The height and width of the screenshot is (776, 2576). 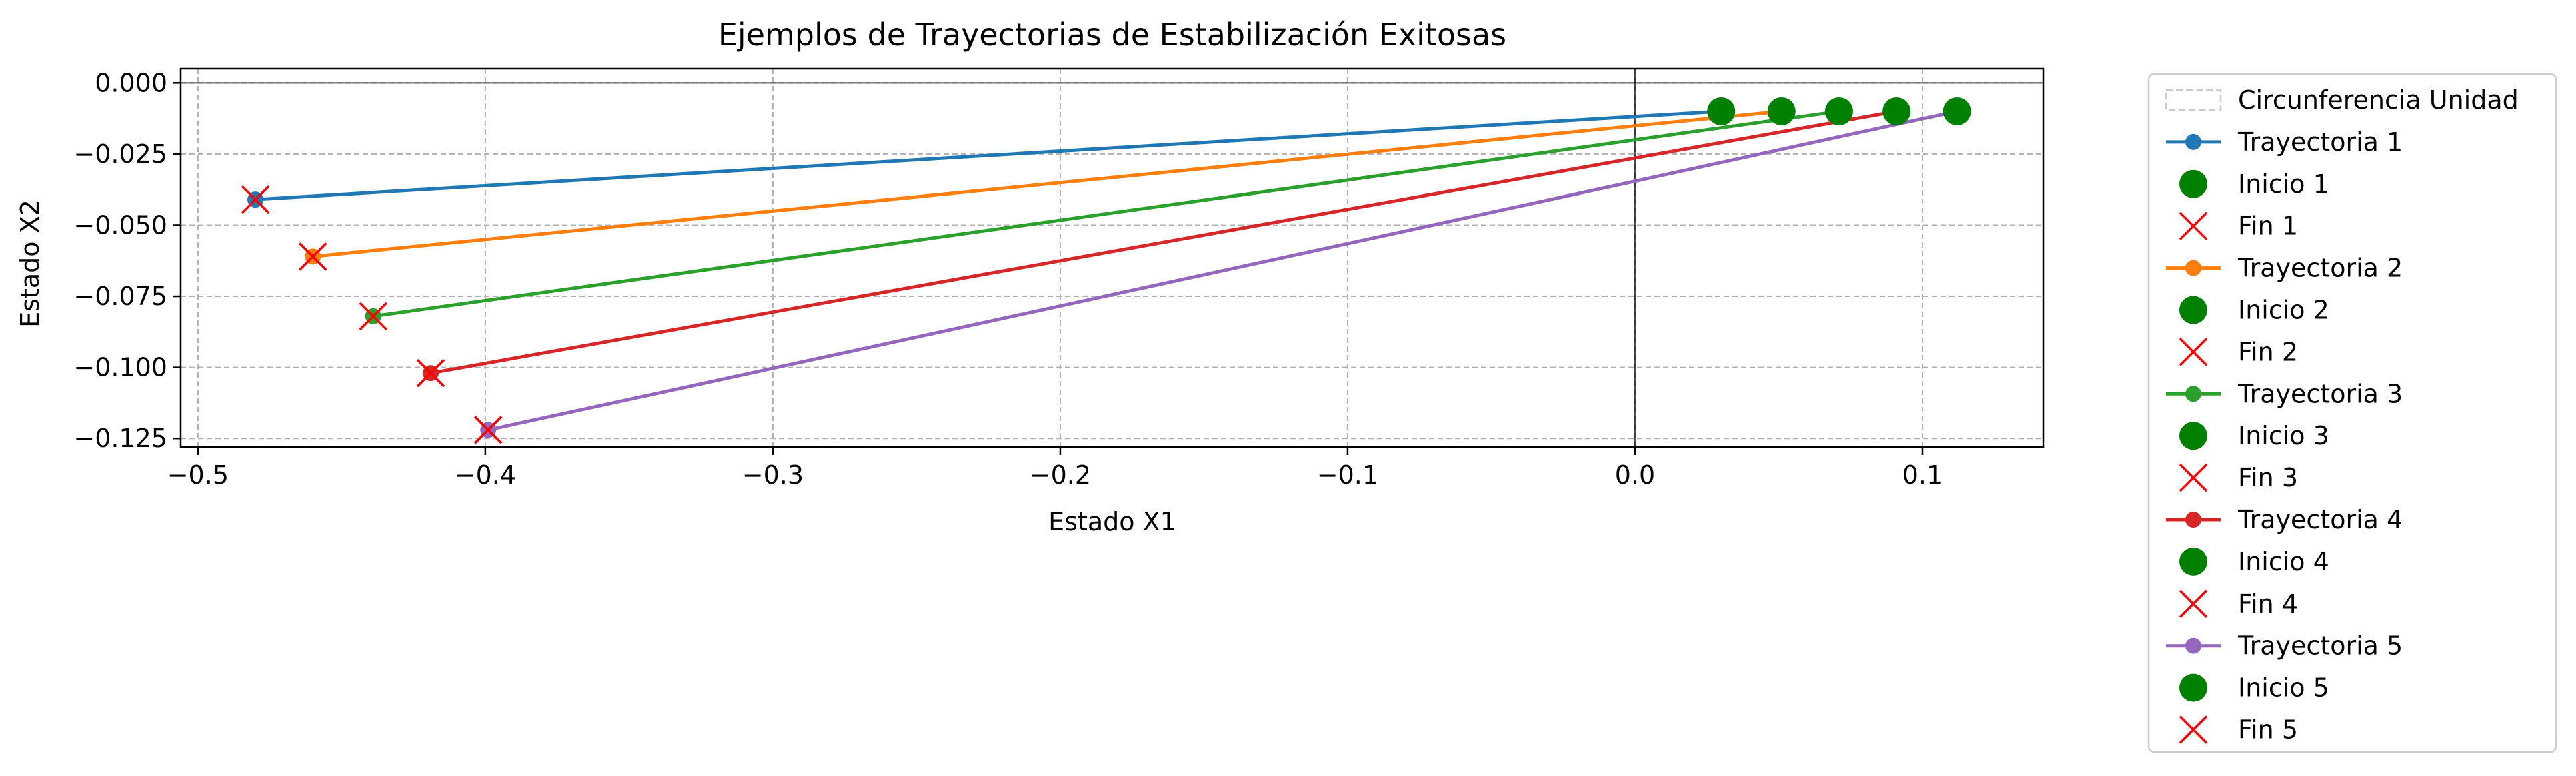 What do you see at coordinates (2268, 477) in the screenshot?
I see `legend-label: Fin 3` at bounding box center [2268, 477].